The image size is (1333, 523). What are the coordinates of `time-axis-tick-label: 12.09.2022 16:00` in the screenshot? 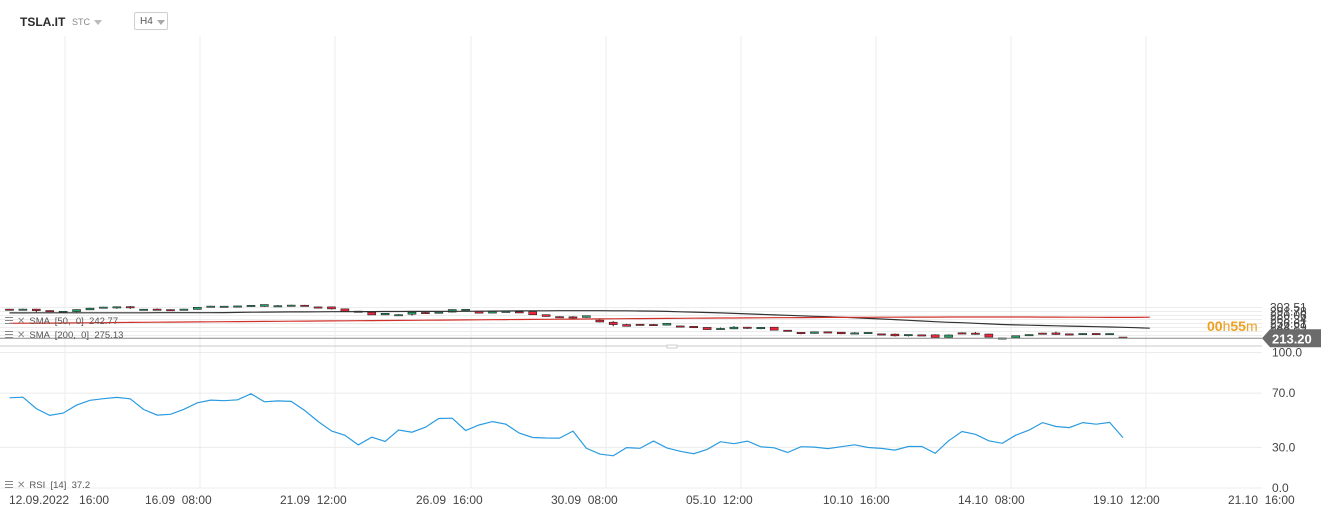 It's located at (59, 500).